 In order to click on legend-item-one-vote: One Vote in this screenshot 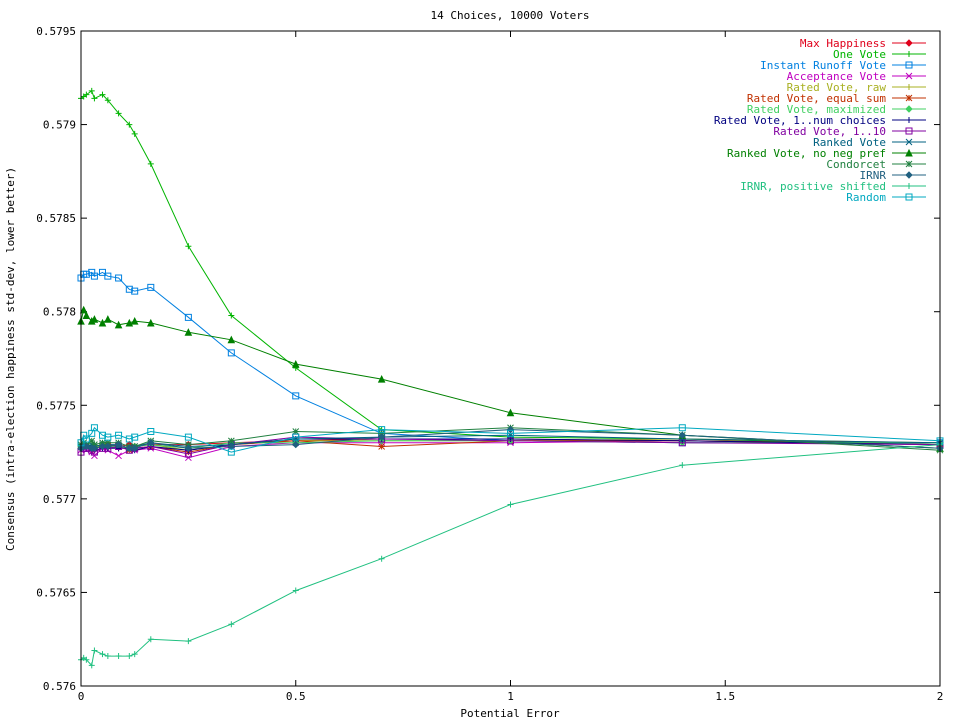, I will do `click(879, 54)`.